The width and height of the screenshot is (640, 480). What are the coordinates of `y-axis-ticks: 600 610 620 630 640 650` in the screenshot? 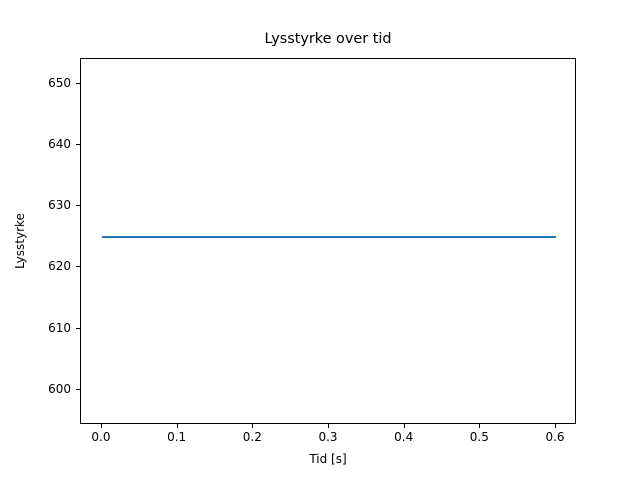 It's located at (40, 240).